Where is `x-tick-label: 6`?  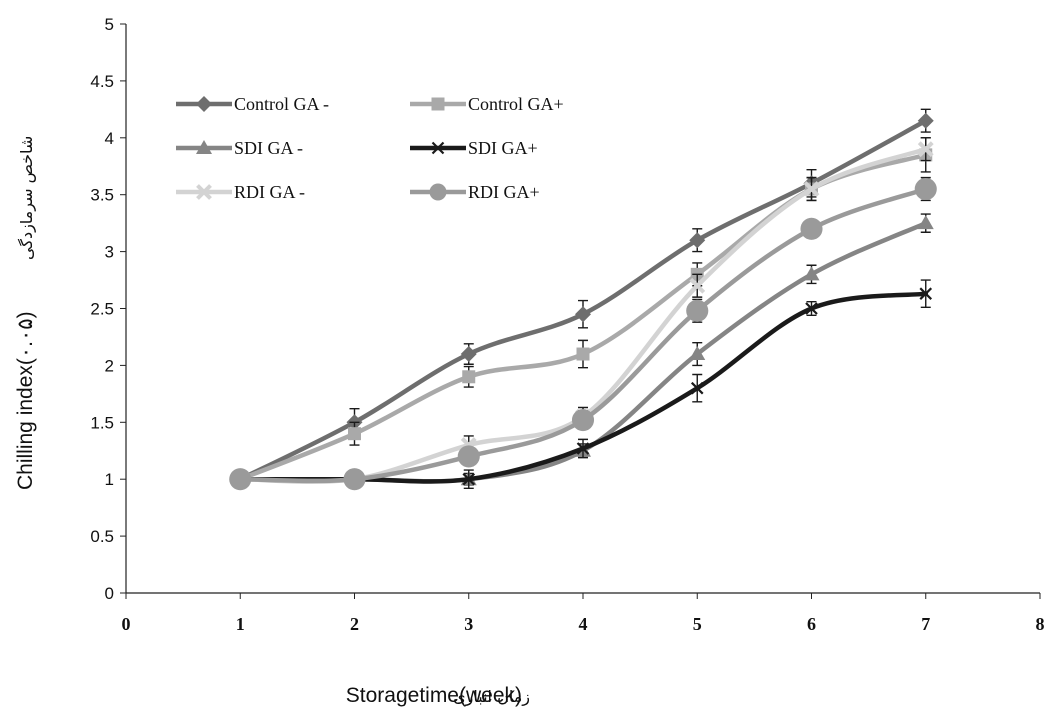
x-tick-label: 6 is located at coordinates (811, 624).